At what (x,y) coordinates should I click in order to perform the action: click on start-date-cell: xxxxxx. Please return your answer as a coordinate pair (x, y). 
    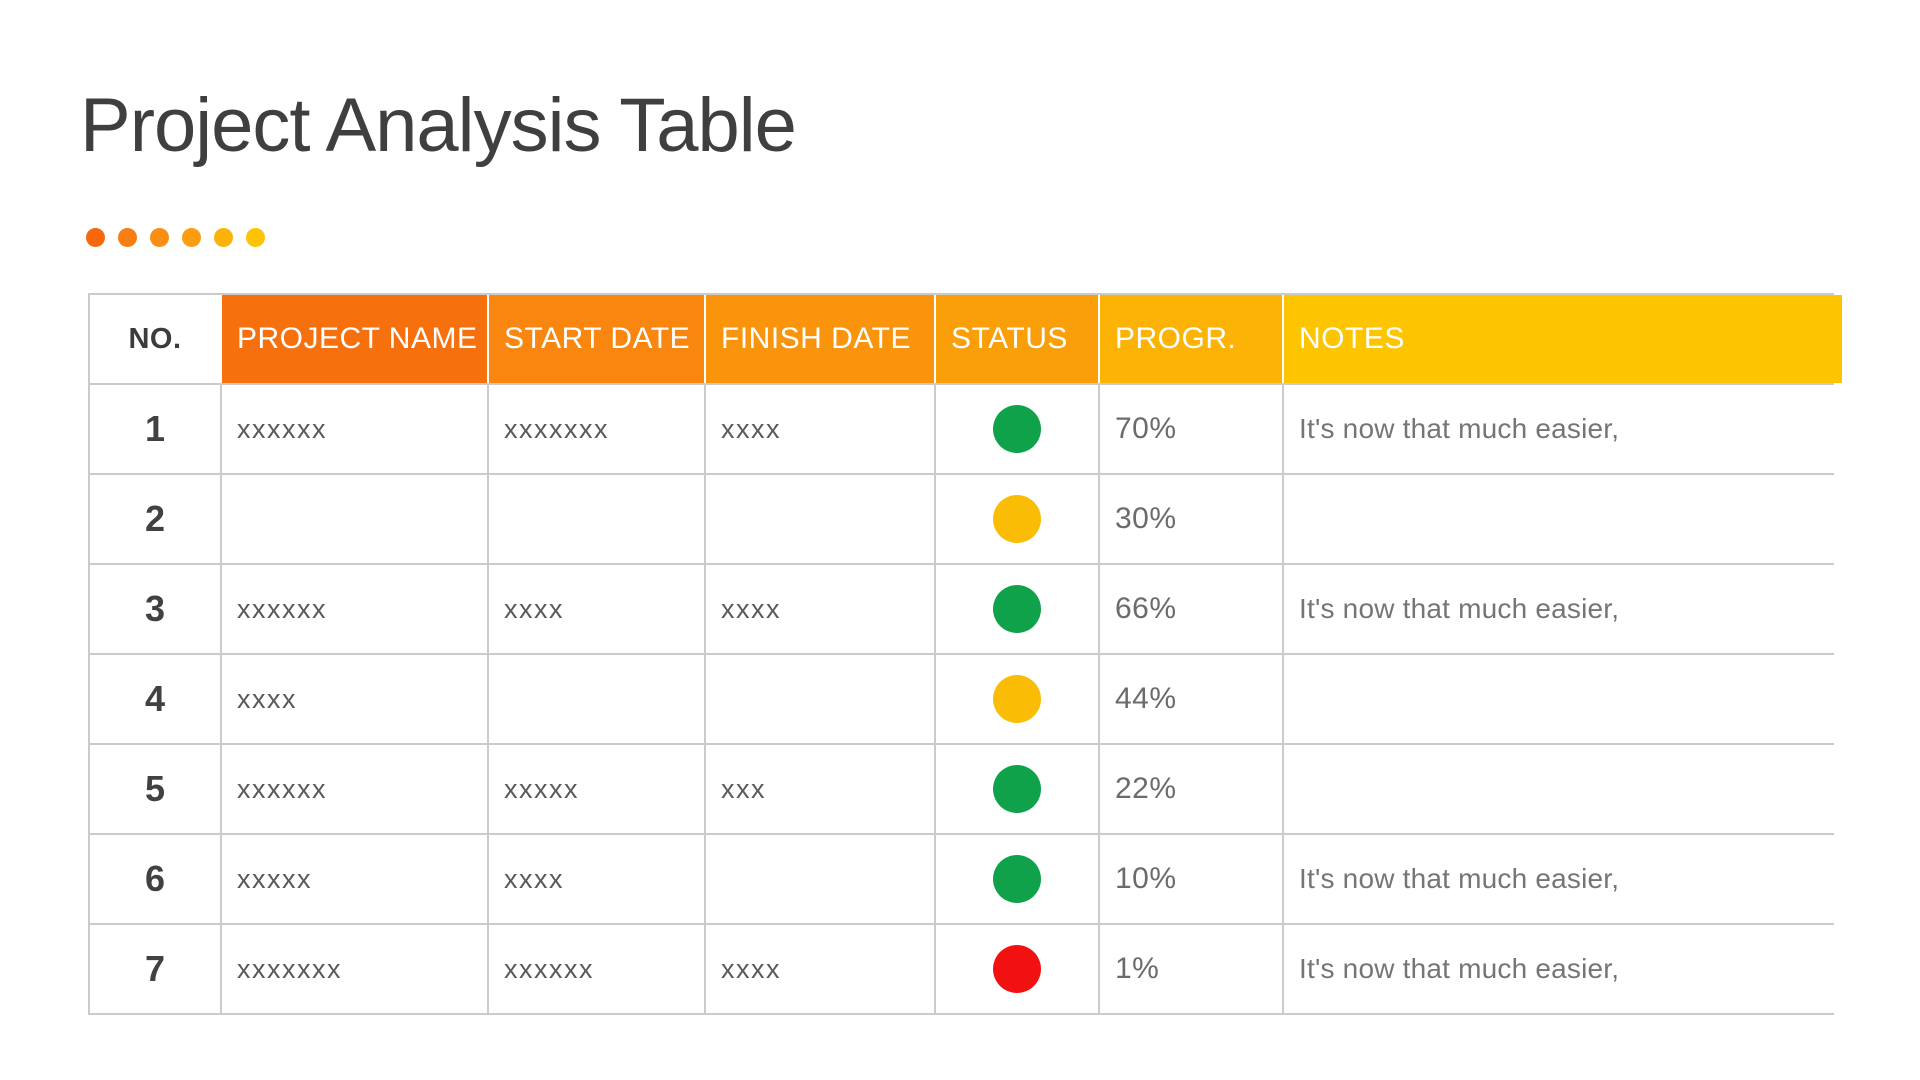
    Looking at the image, I should click on (596, 969).